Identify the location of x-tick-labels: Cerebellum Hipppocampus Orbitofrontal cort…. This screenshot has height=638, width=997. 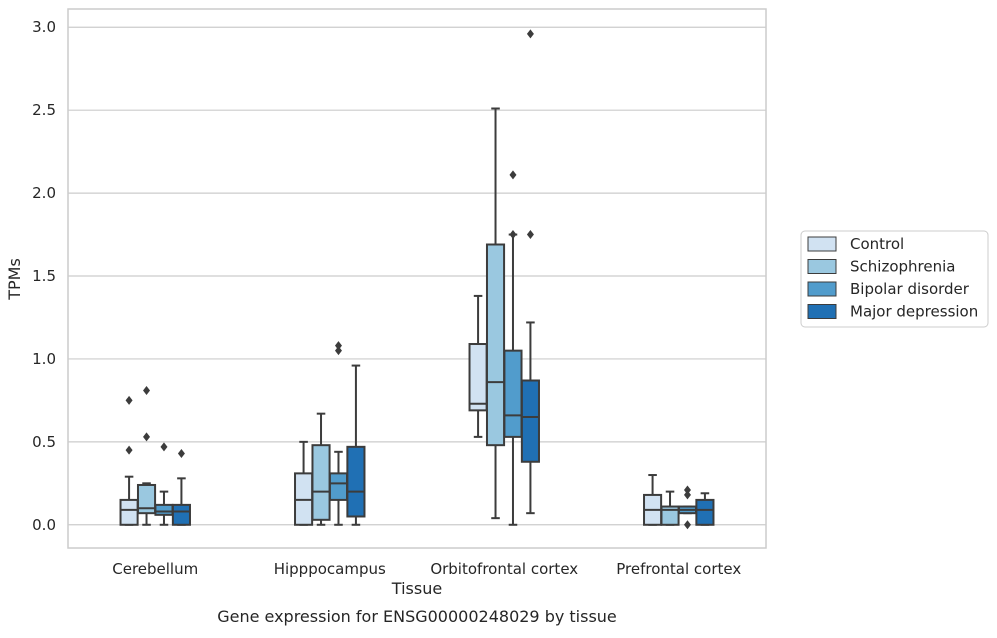
(426, 569).